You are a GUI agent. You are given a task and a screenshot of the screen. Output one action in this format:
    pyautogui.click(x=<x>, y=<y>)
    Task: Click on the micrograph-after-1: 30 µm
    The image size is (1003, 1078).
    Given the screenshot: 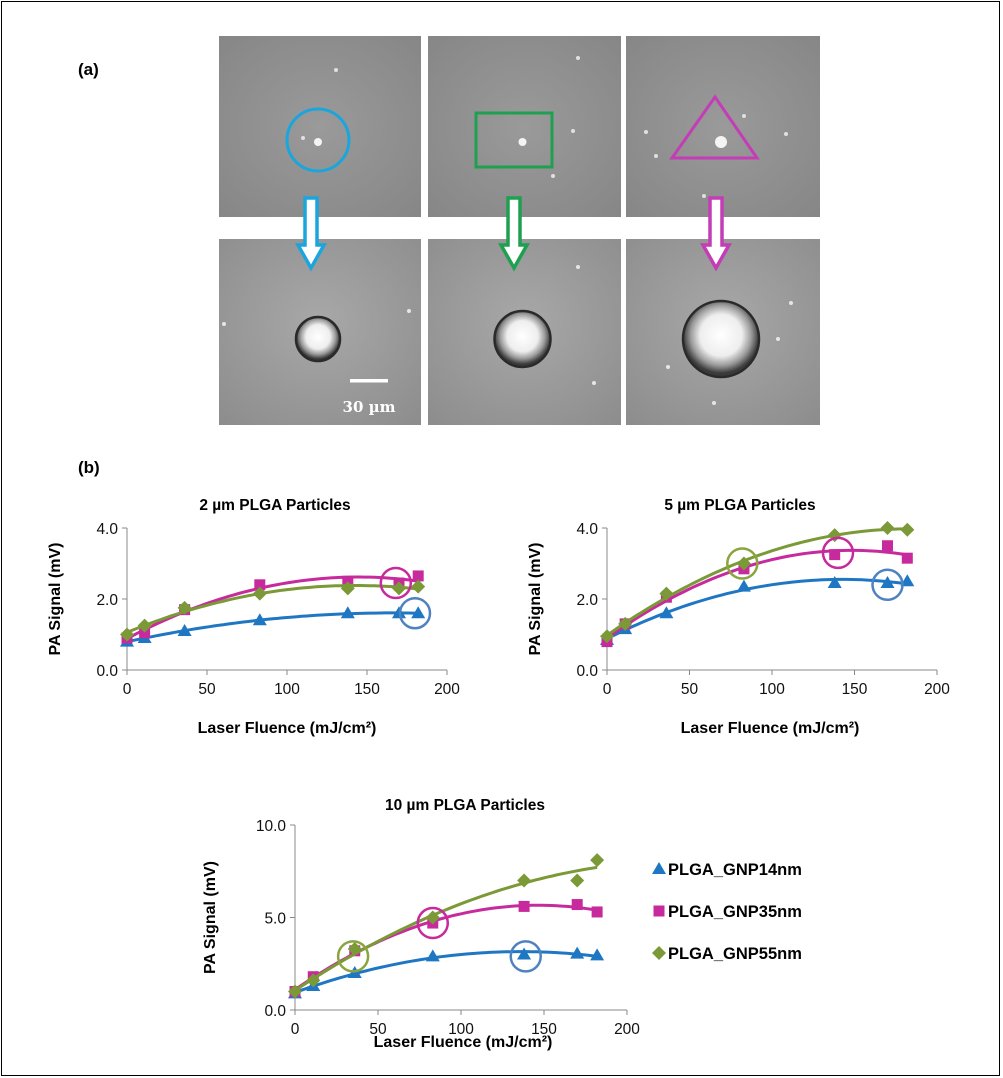 What is the action you would take?
    pyautogui.click(x=320, y=332)
    